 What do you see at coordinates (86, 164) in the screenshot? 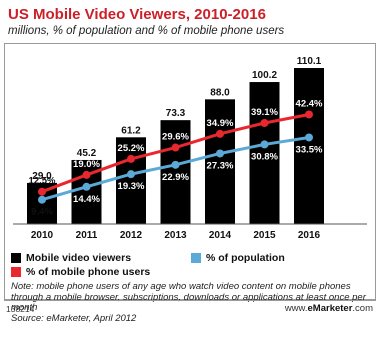
I see `data-label-mobile-phone-users: 19.0%` at bounding box center [86, 164].